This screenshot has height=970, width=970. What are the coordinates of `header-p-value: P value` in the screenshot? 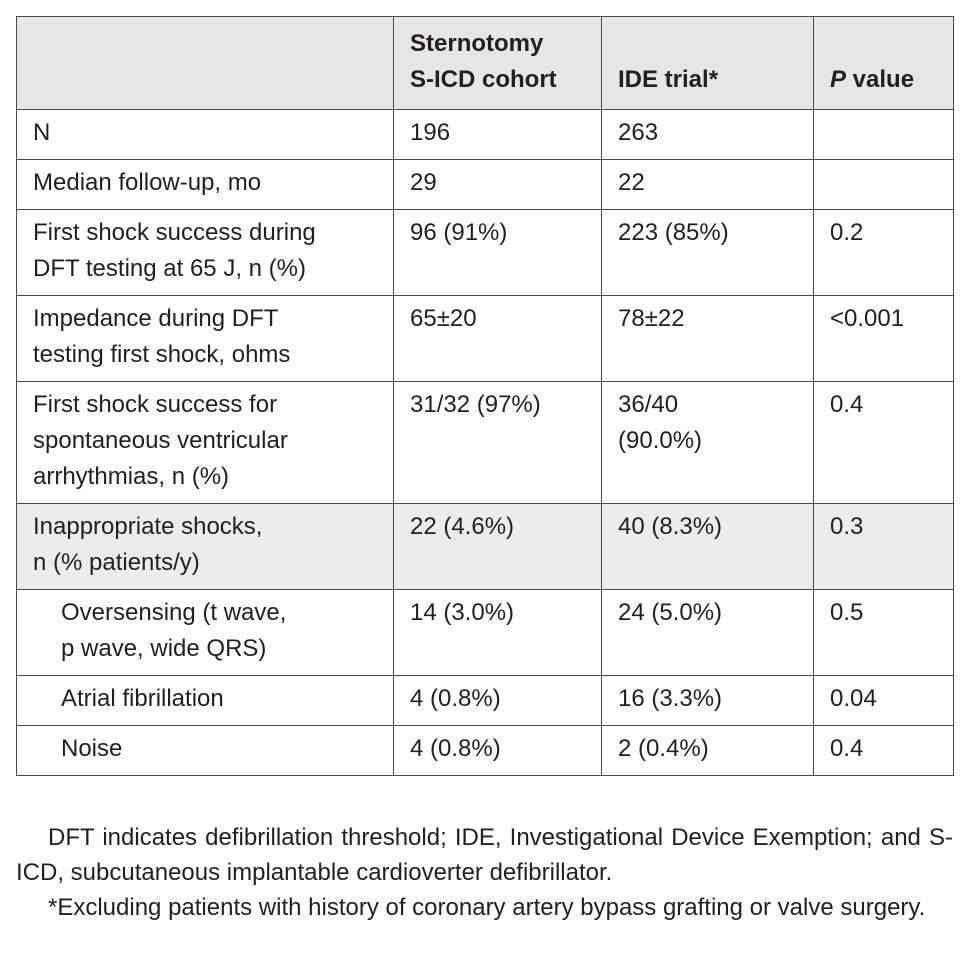 It's located at (883, 63).